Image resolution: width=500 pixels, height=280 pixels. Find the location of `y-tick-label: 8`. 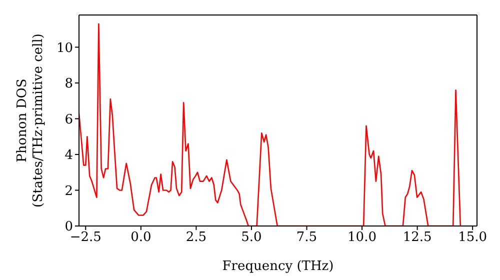

y-tick-label: 8 is located at coordinates (68, 84).